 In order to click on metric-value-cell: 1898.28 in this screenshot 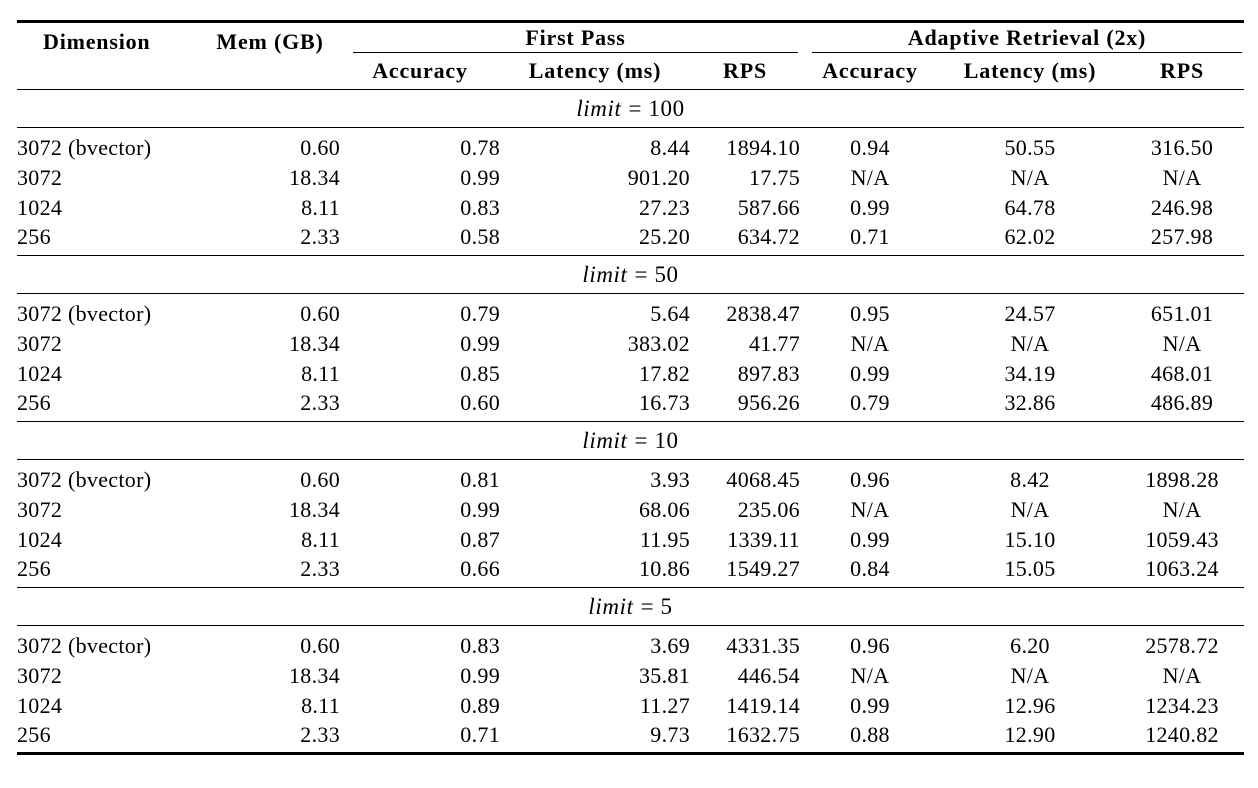, I will do `click(1182, 479)`.